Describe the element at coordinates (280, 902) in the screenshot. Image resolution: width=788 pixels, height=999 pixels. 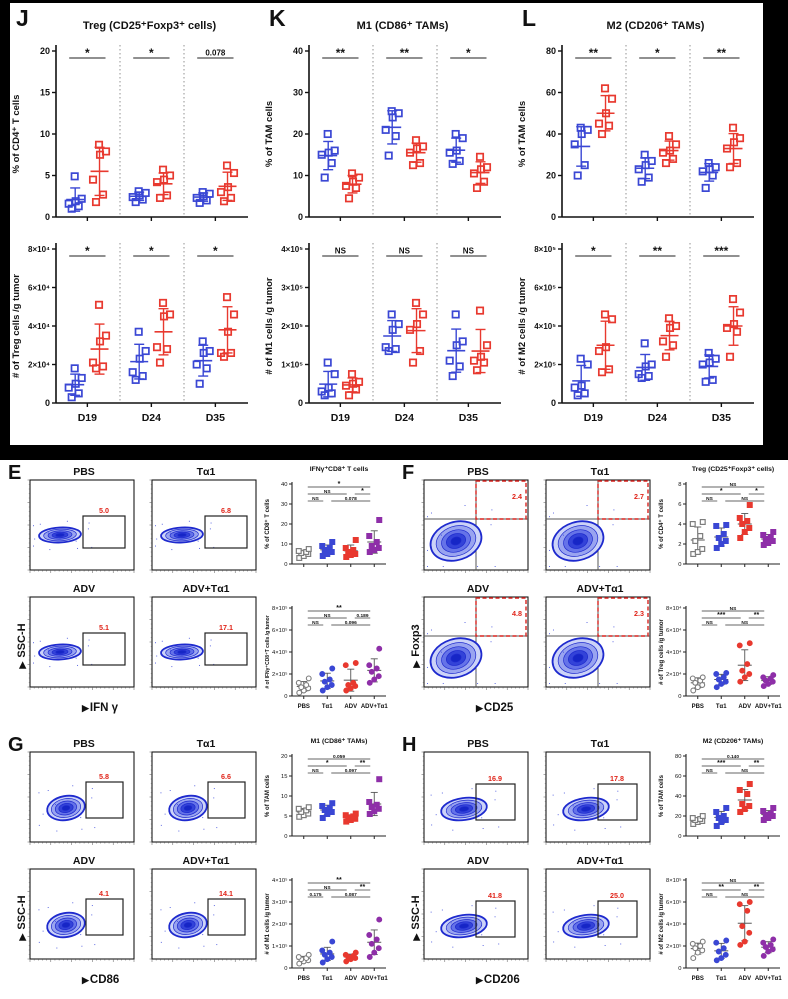
I see `svg-text: 3×10⁵` at that location.